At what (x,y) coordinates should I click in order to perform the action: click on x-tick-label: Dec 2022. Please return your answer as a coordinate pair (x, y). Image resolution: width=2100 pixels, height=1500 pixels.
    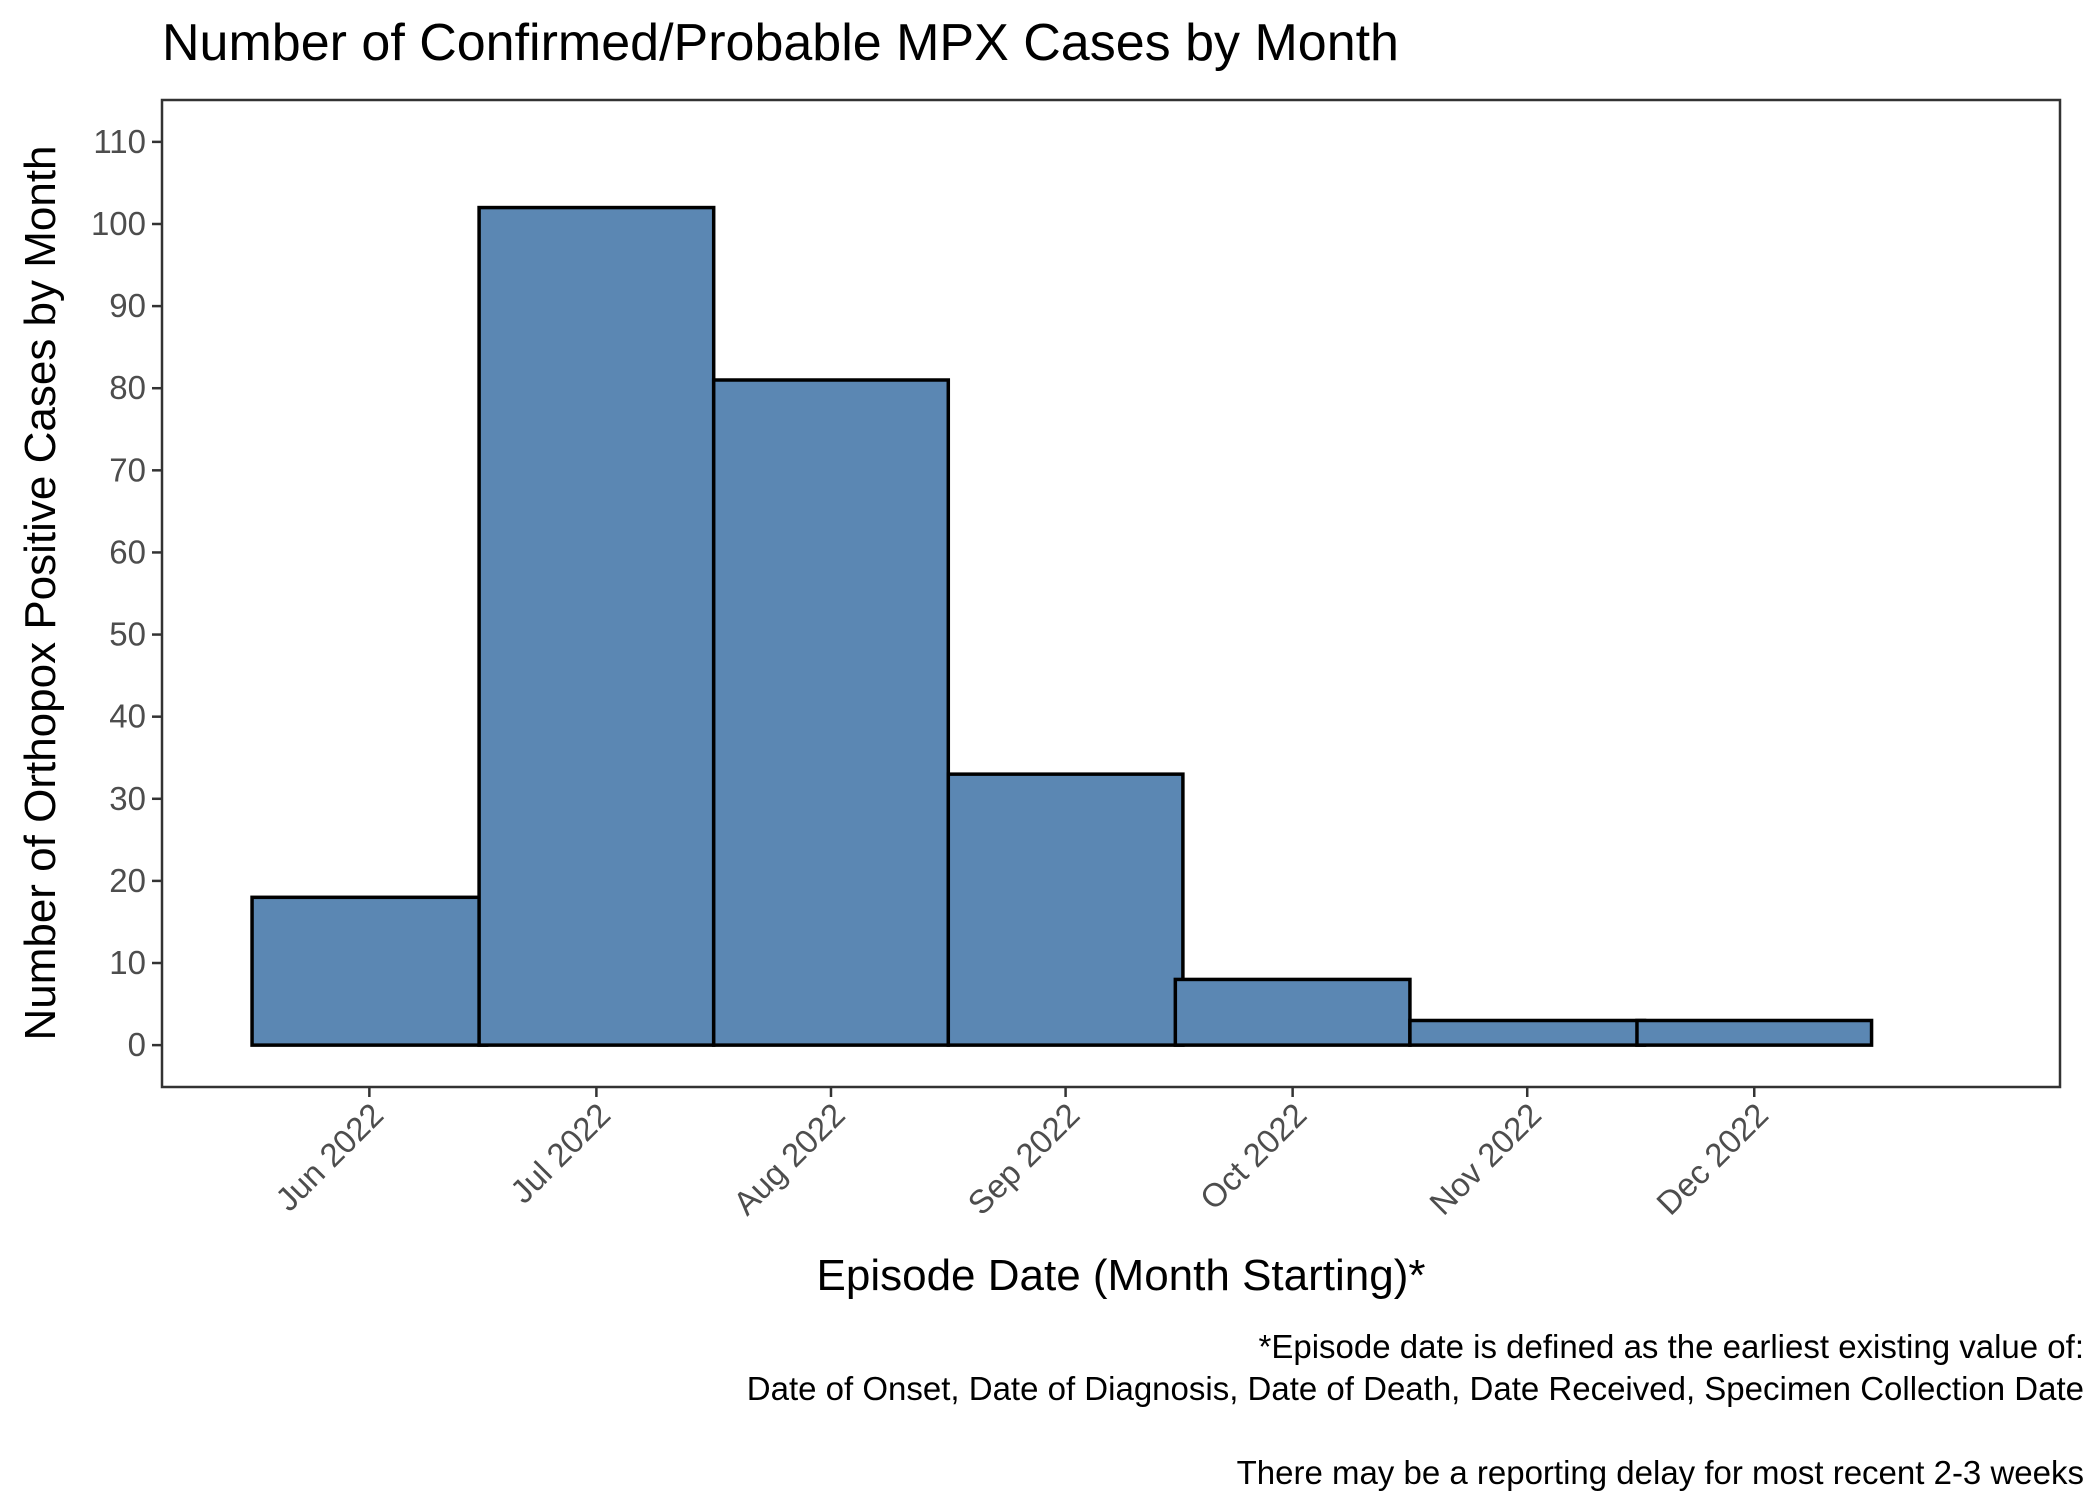
    Looking at the image, I should click on (1712, 1159).